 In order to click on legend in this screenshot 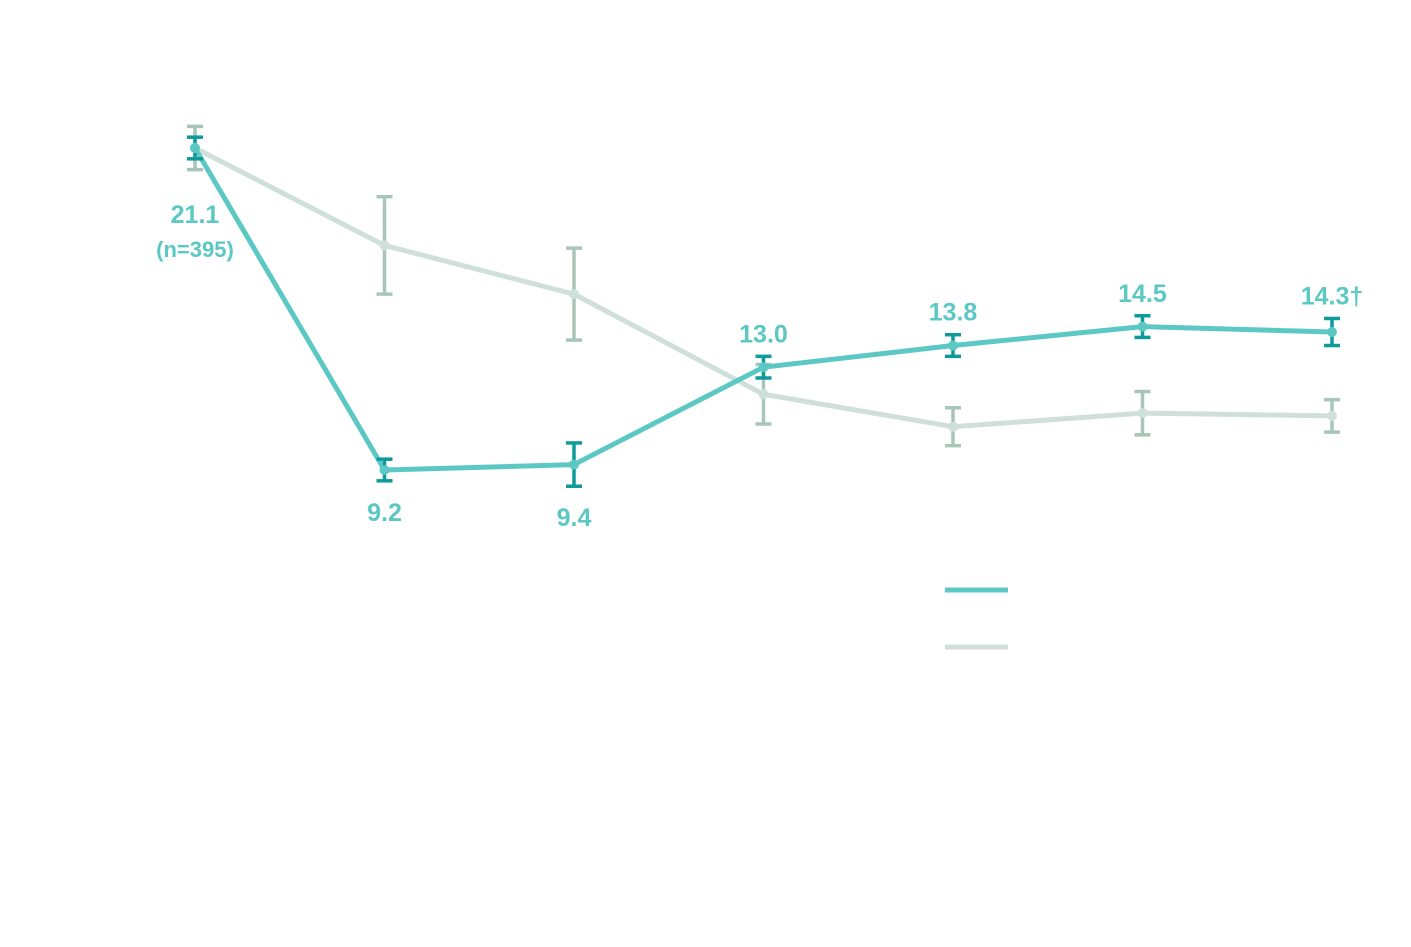, I will do `click(976, 618)`.